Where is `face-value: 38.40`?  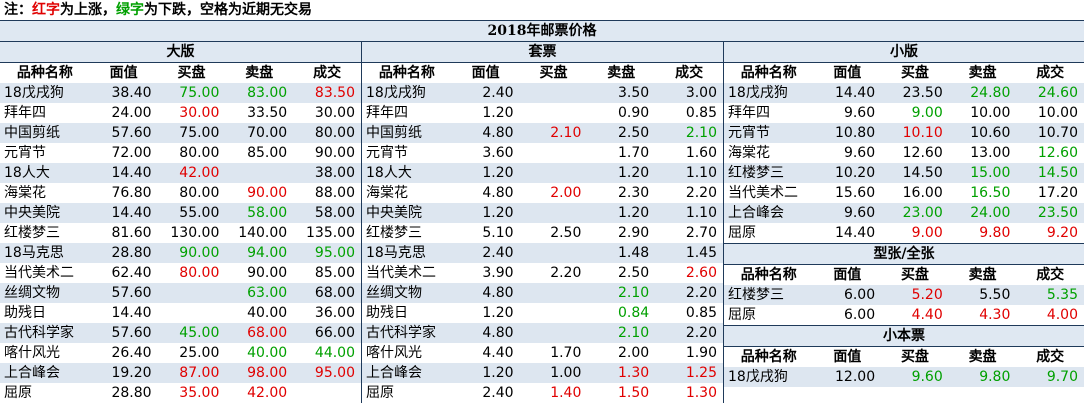 face-value: 38.40 is located at coordinates (131, 93).